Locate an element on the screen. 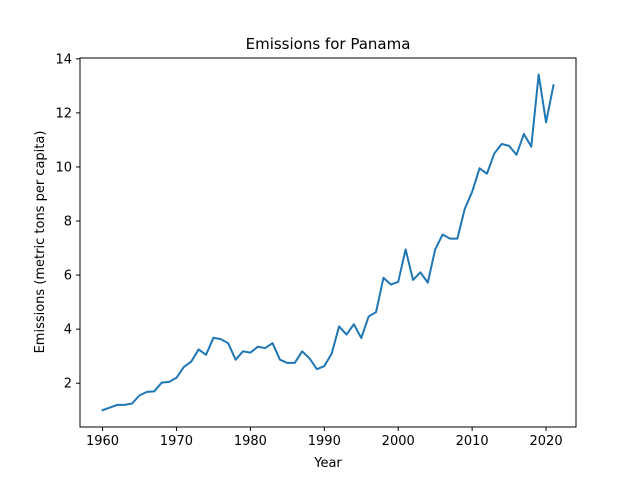  x-tick-label: 1990 is located at coordinates (324, 441).